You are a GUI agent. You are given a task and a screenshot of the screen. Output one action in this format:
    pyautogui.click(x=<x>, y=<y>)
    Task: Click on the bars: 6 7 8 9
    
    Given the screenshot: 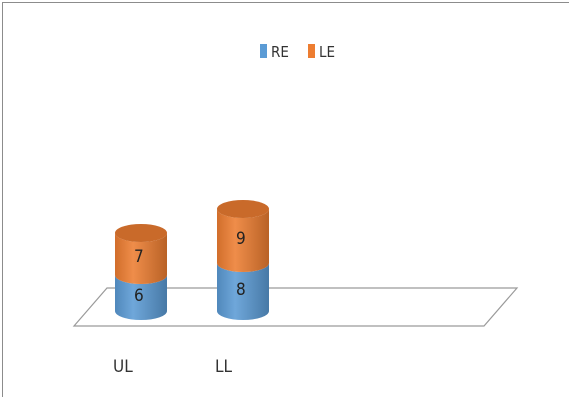 What is the action you would take?
    pyautogui.click(x=192, y=260)
    